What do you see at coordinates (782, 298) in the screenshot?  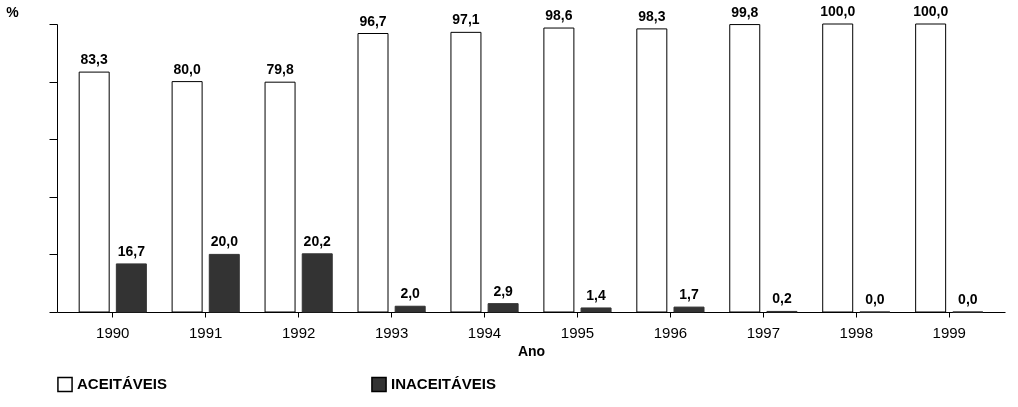 I see `data-label: 0,2` at bounding box center [782, 298].